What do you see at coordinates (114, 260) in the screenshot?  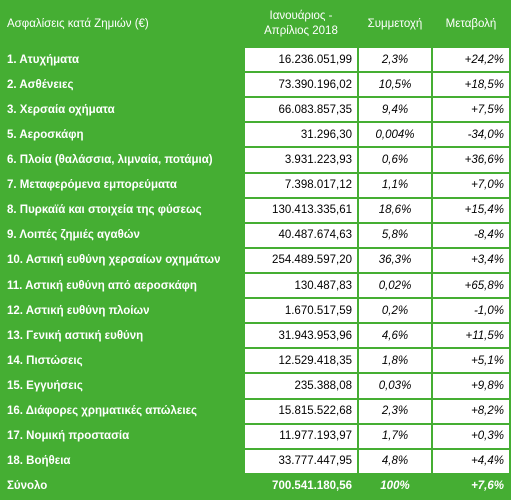 I see `cell: 10. Αστική ευθύνη χερσαίων οχημάτων` at bounding box center [114, 260].